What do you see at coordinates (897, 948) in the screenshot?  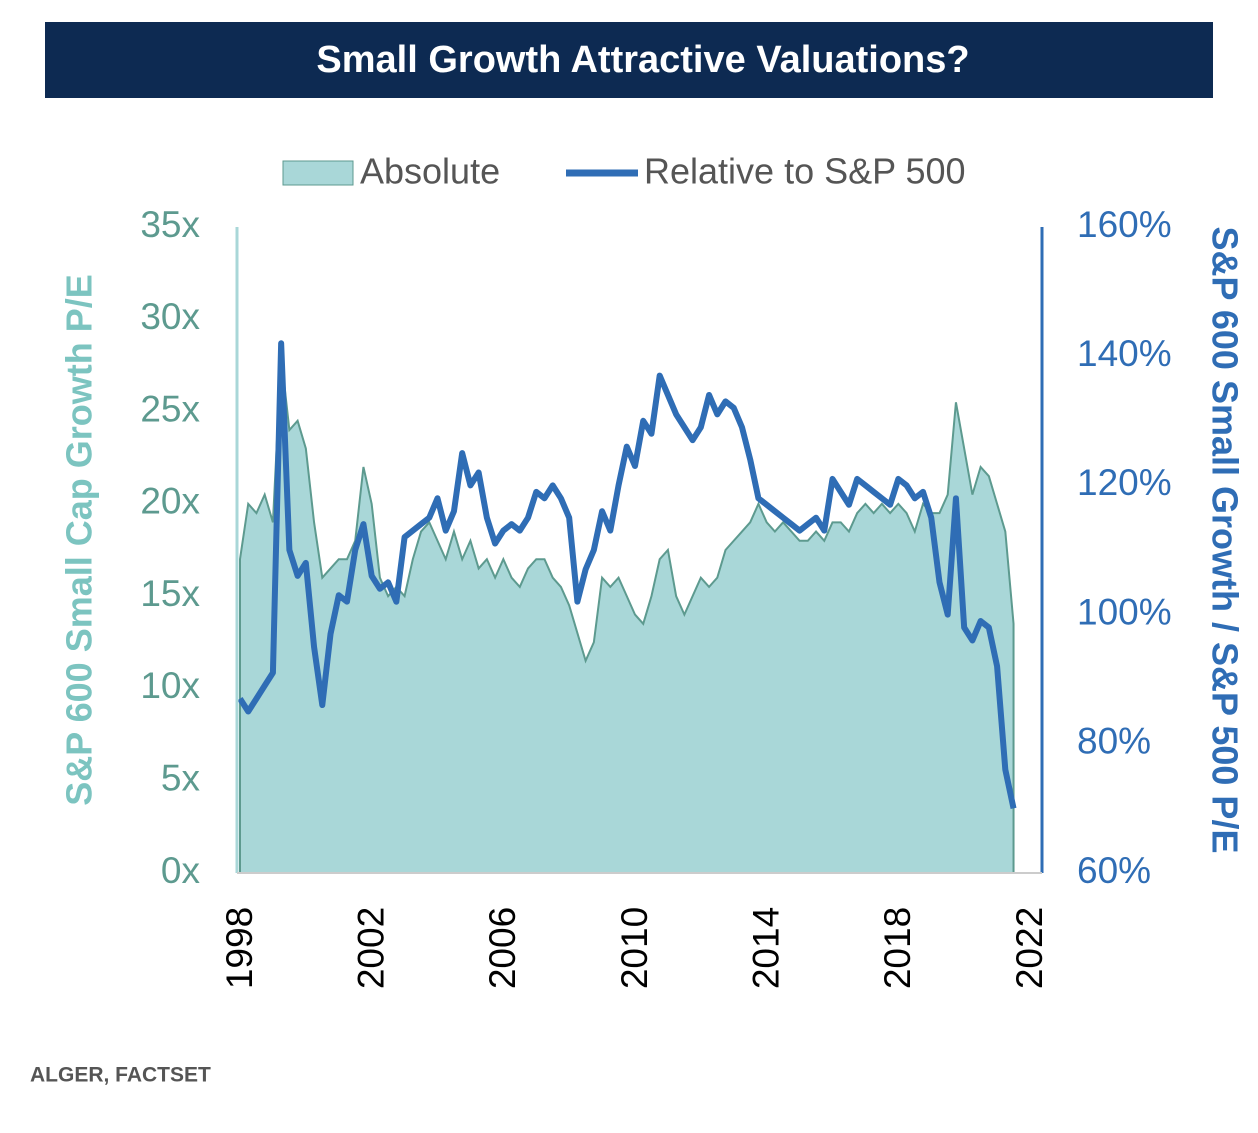 I see `x-tick-label: 2018` at bounding box center [897, 948].